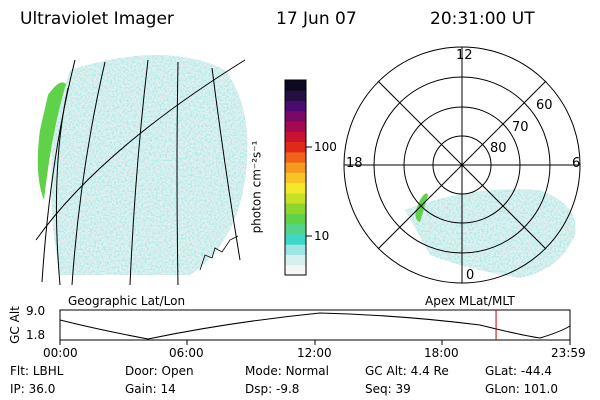 The height and width of the screenshot is (400, 600). I want to click on altitude-axis-label: GC Alt, so click(14, 325).